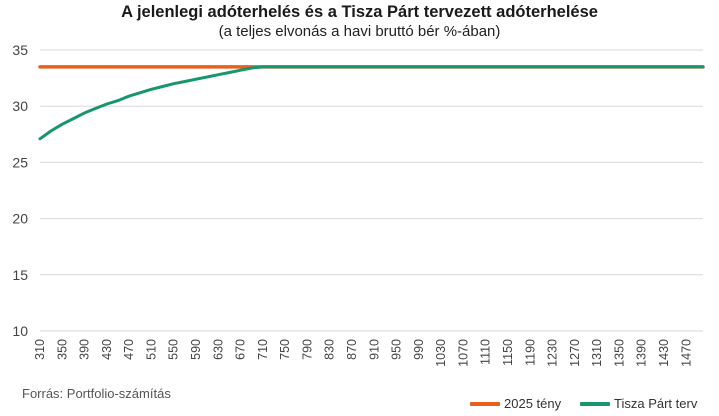 Image resolution: width=719 pixels, height=416 pixels. What do you see at coordinates (330, 349) in the screenshot?
I see `x-tick-label: 830` at bounding box center [330, 349].